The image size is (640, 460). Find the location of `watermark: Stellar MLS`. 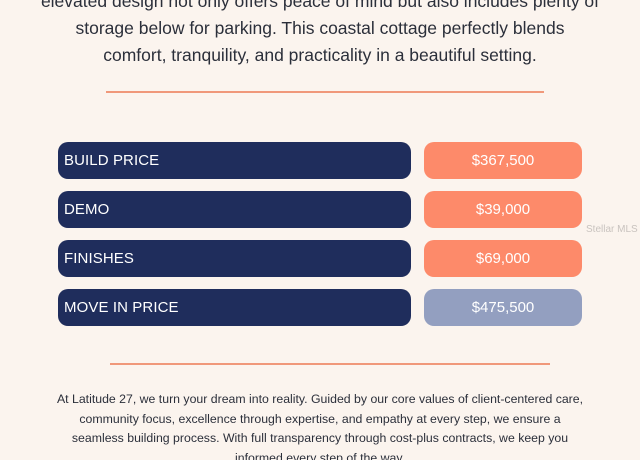

watermark: Stellar MLS is located at coordinates (612, 229).